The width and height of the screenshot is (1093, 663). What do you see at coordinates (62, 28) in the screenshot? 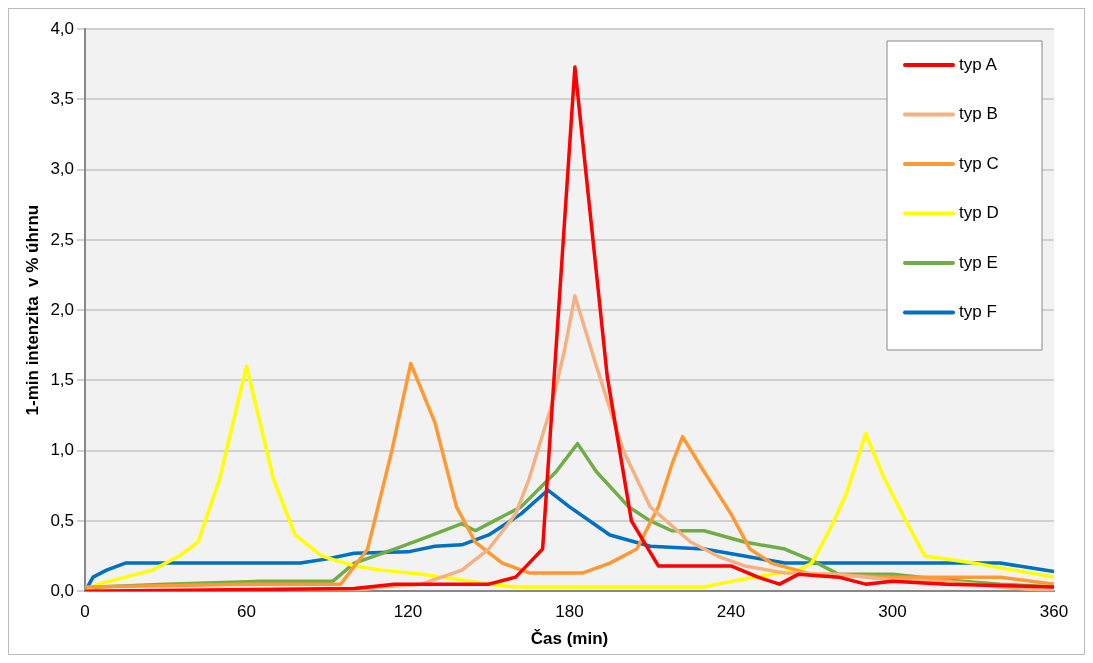
I see `y-tick-label: 4,0` at bounding box center [62, 28].